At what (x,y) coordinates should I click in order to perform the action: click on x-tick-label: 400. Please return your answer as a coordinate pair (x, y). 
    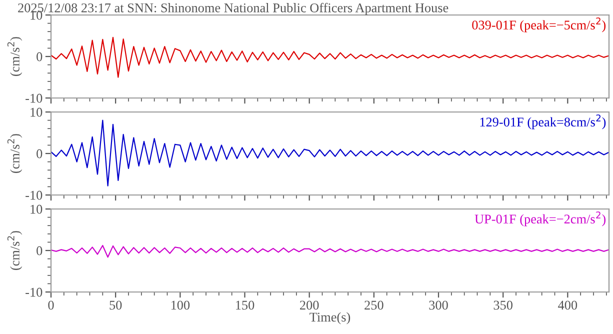
    Looking at the image, I should click on (568, 305).